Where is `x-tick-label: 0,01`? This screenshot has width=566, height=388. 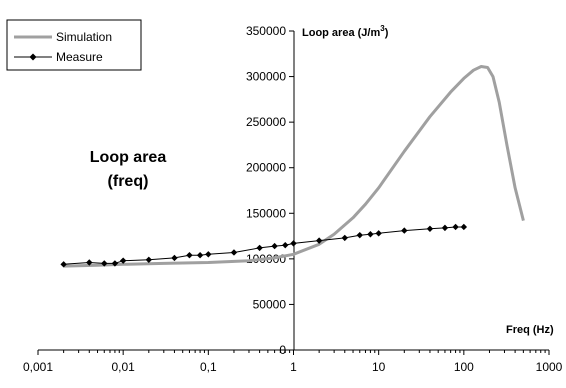 x-tick-label: 0,01 is located at coordinates (123, 367).